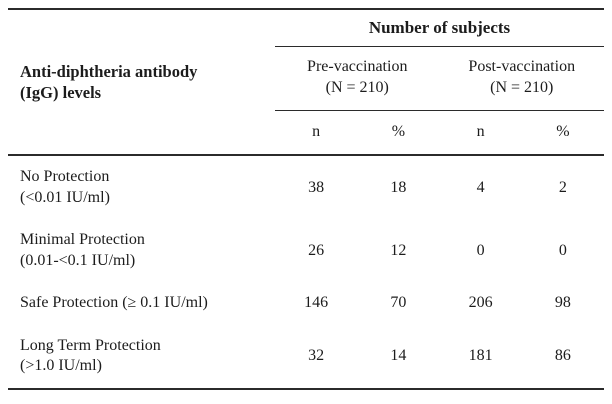 The image size is (612, 404). Describe the element at coordinates (61, 366) in the screenshot. I see `row-label-line2: (>1.0 IU/ml)` at that location.